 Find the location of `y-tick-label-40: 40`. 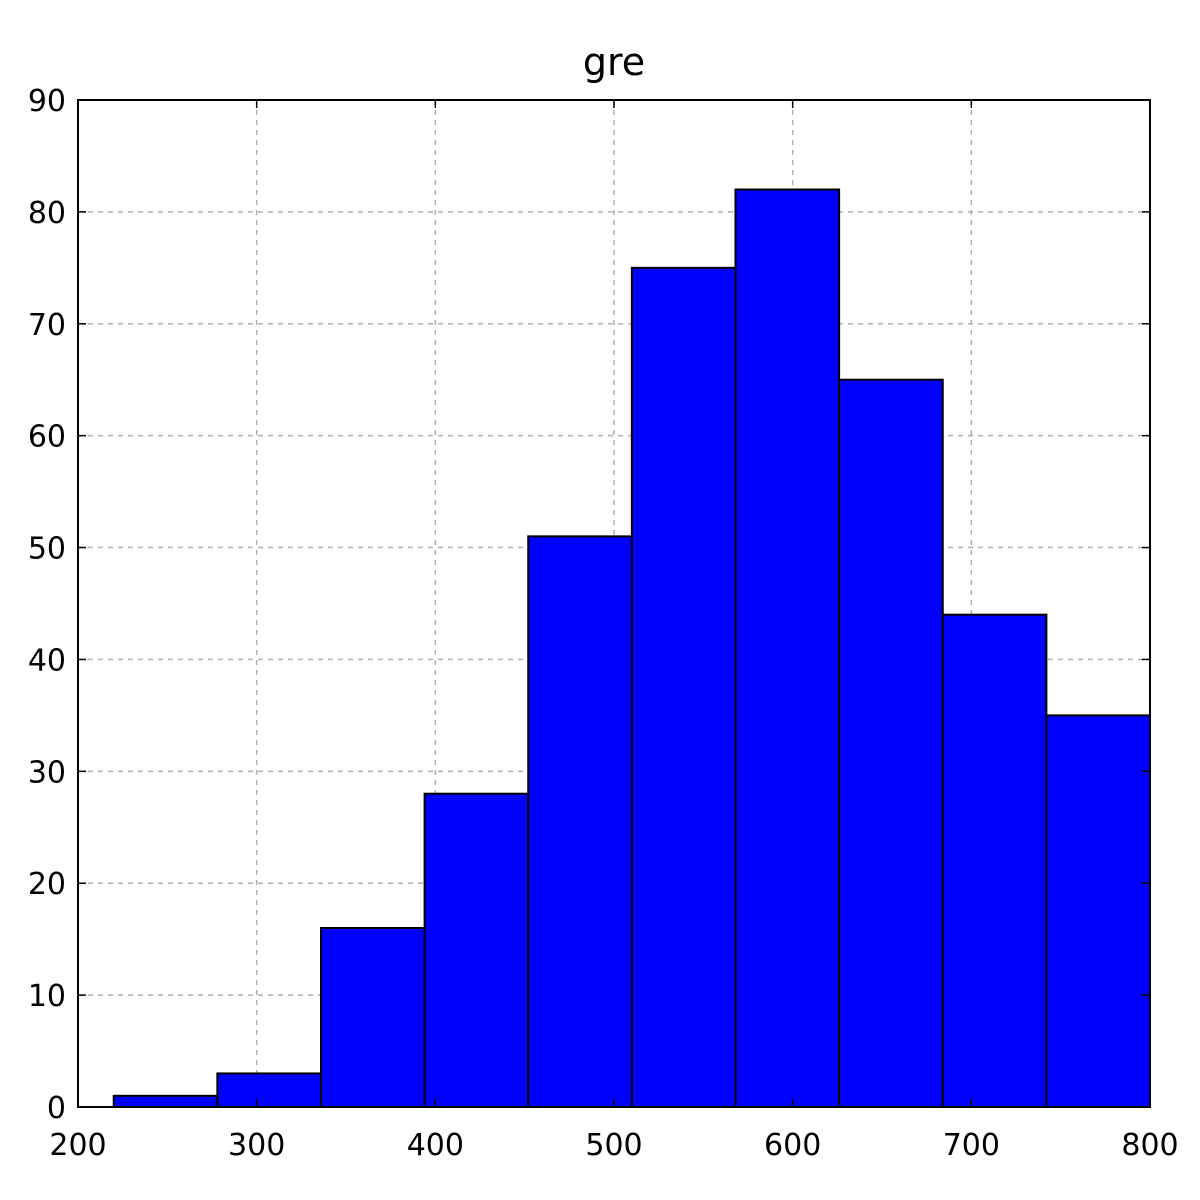

y-tick-label-40: 40 is located at coordinates (47, 660).